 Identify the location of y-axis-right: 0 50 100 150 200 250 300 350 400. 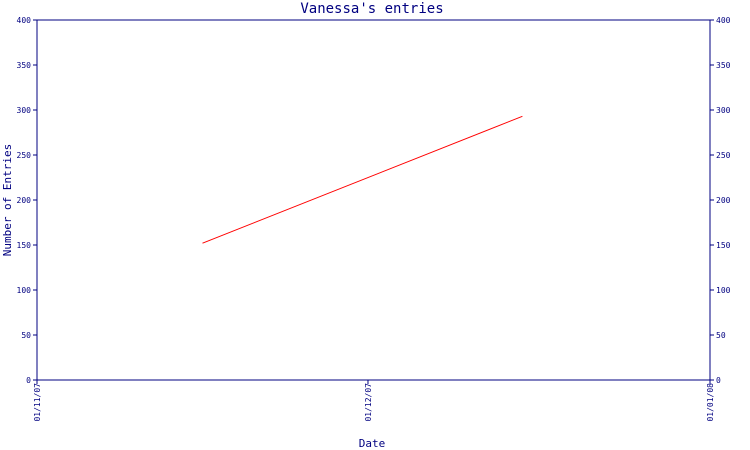
(720, 200).